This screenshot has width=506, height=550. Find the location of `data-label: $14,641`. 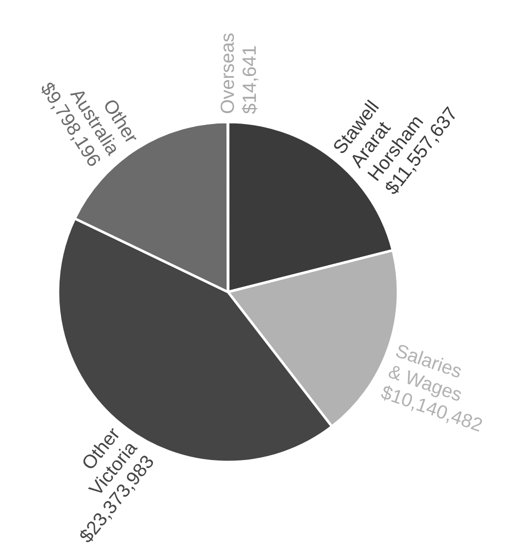

data-label: $14,641 is located at coordinates (250, 79).